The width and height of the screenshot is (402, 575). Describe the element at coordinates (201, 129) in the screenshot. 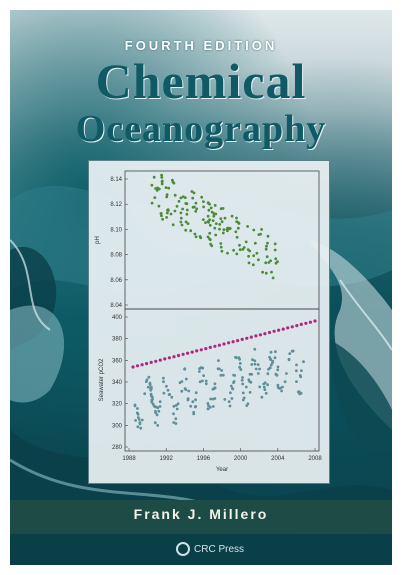

I see `title-line-2: Oceanography` at that location.